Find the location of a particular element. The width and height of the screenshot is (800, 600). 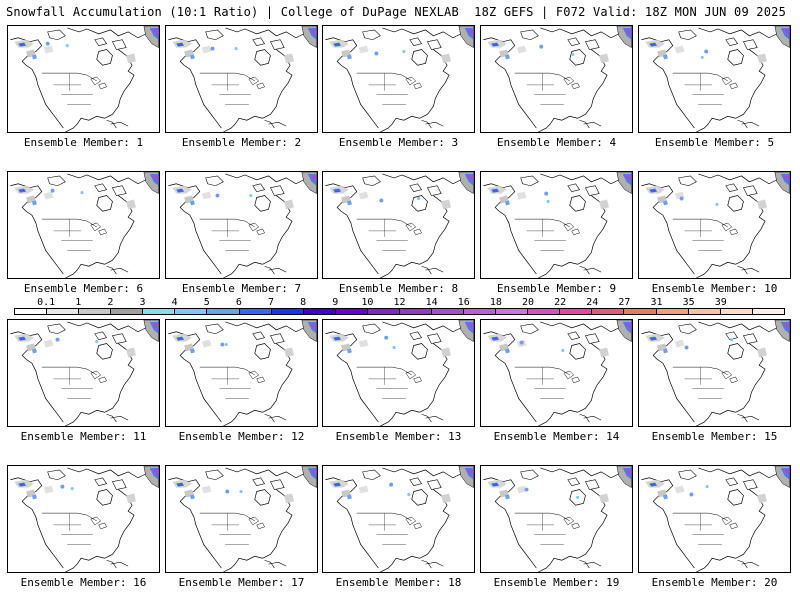

ensemble-member-label: Ensemble Member: 13 is located at coordinates (398, 436).